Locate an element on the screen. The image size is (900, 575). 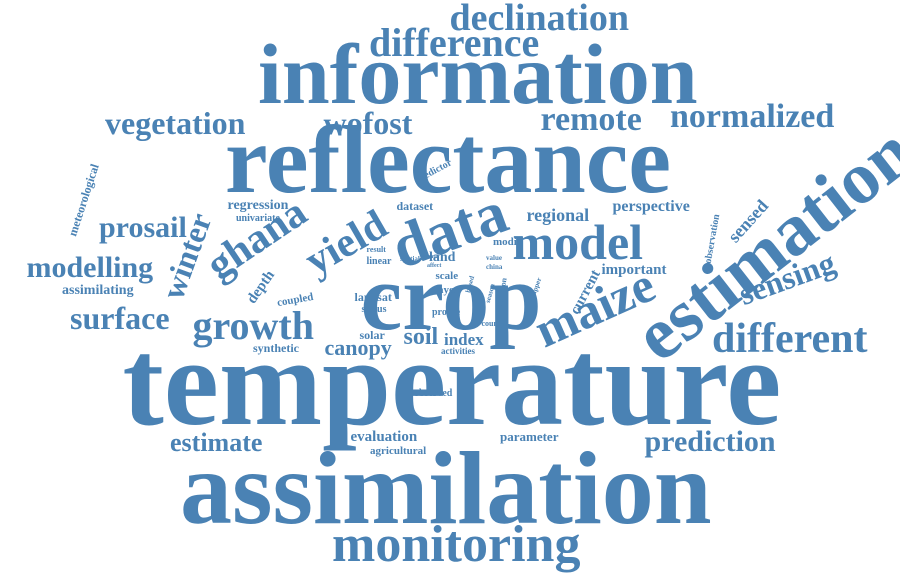
word-soil: soil is located at coordinates (421, 337).